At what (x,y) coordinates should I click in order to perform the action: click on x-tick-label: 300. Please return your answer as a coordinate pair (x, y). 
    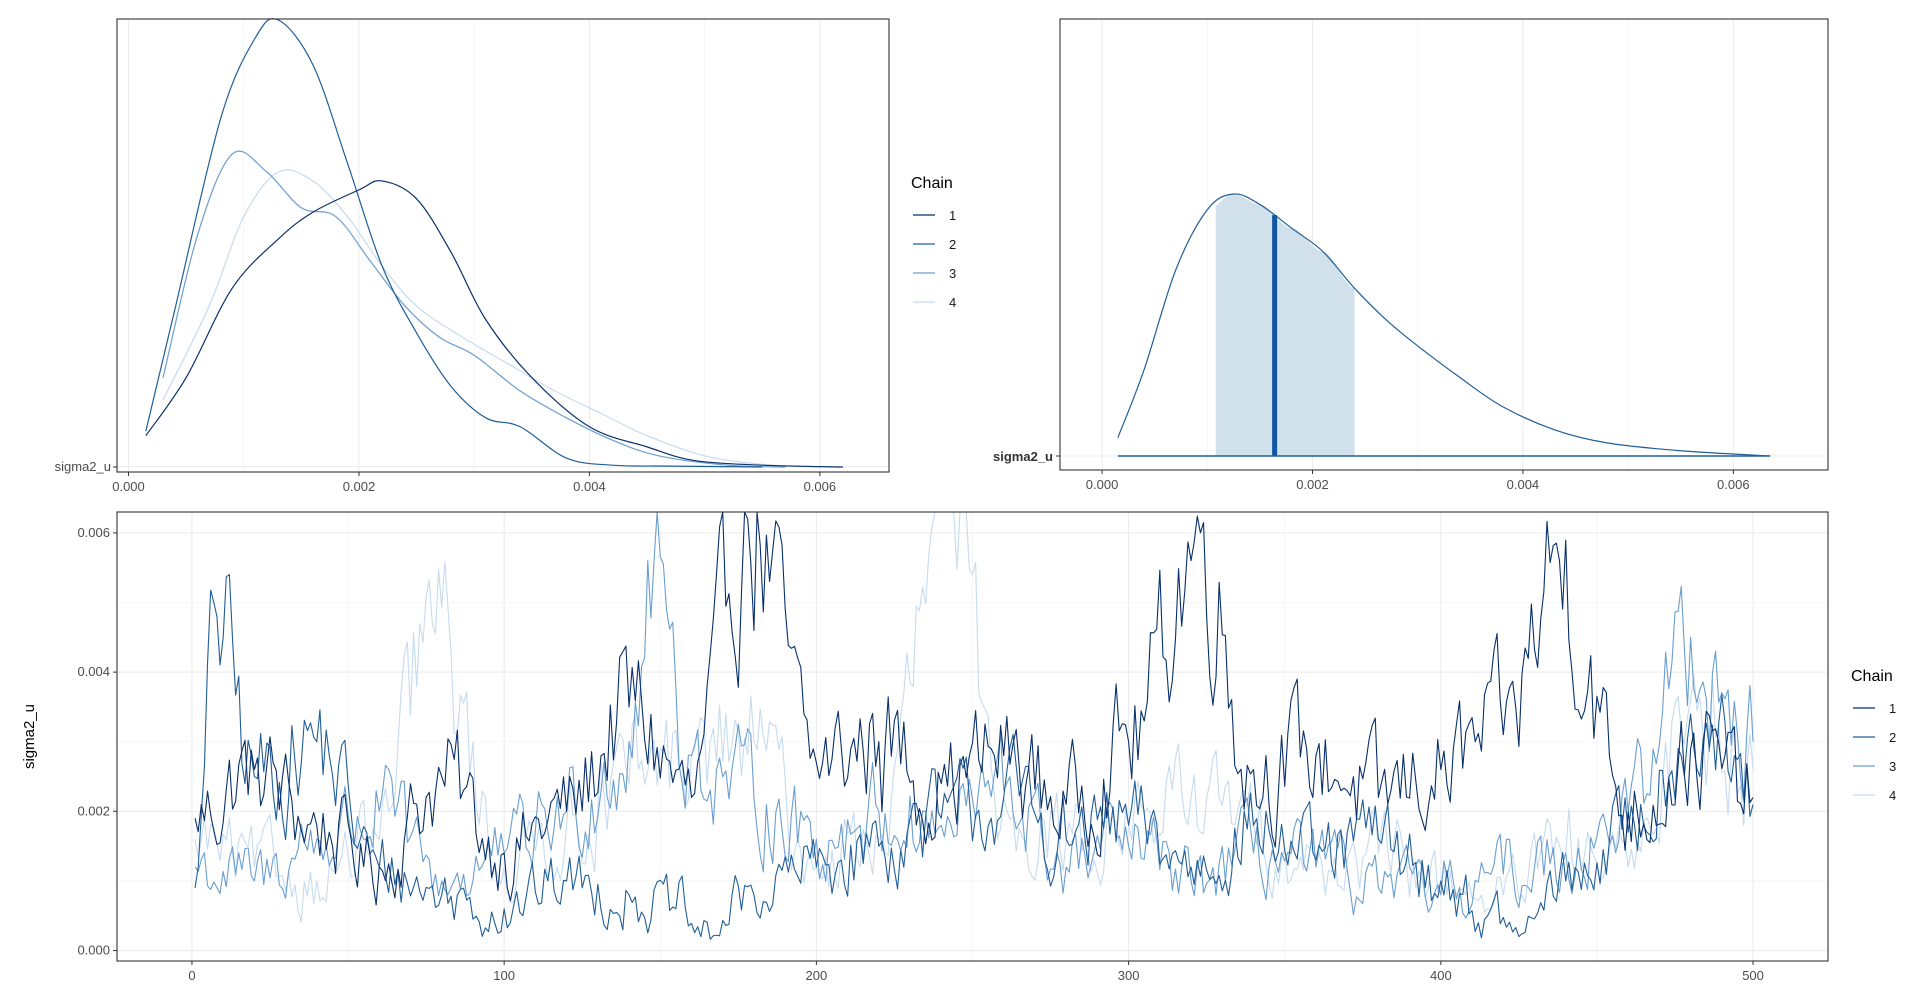
    Looking at the image, I should click on (1129, 975).